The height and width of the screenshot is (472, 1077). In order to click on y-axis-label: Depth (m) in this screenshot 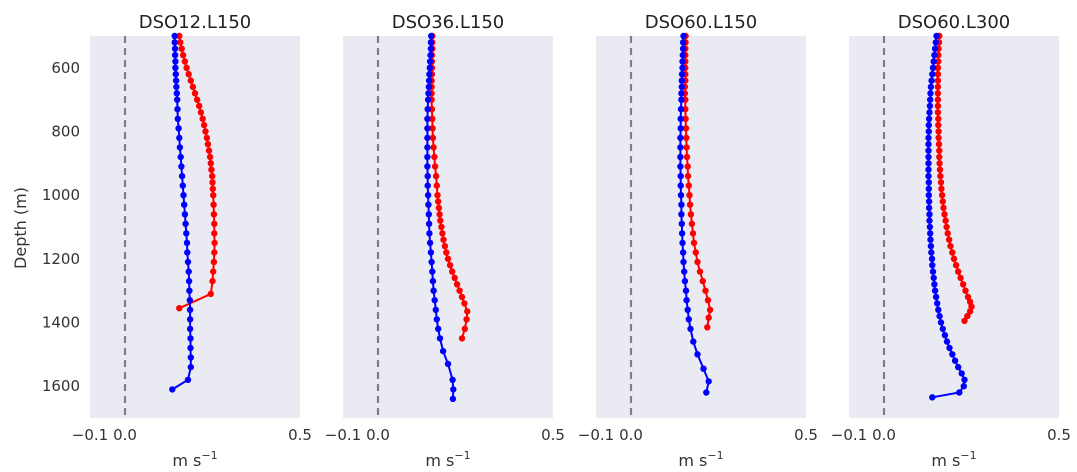, I will do `click(20, 228)`.